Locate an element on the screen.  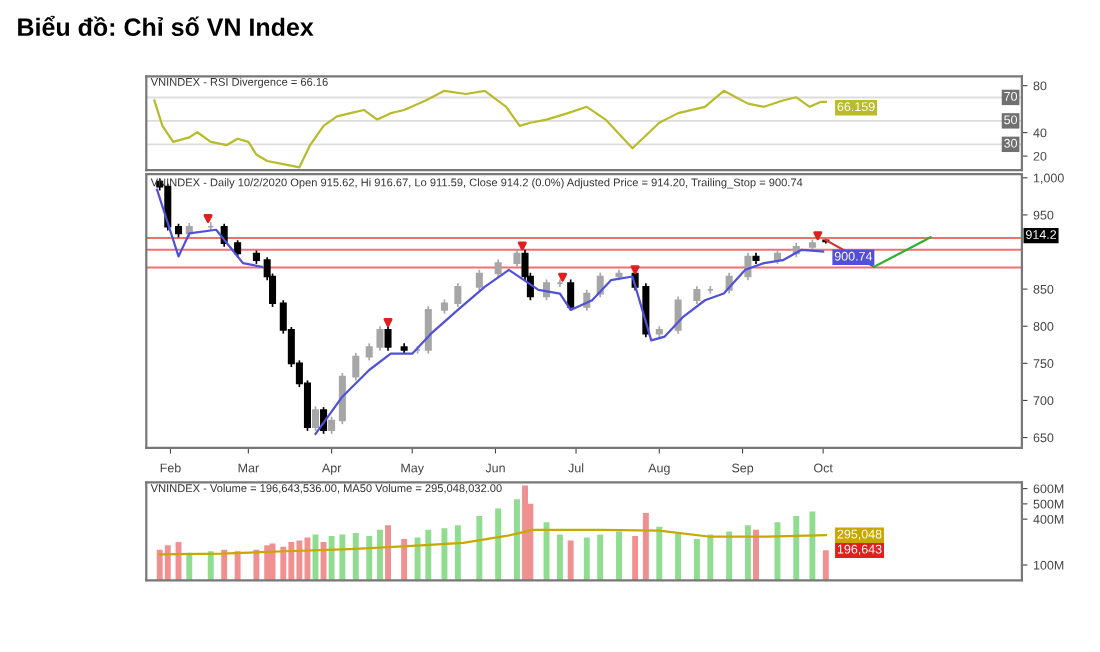
chart-title: Biểu đồ: Chỉ số VN Index is located at coordinates (166, 26).